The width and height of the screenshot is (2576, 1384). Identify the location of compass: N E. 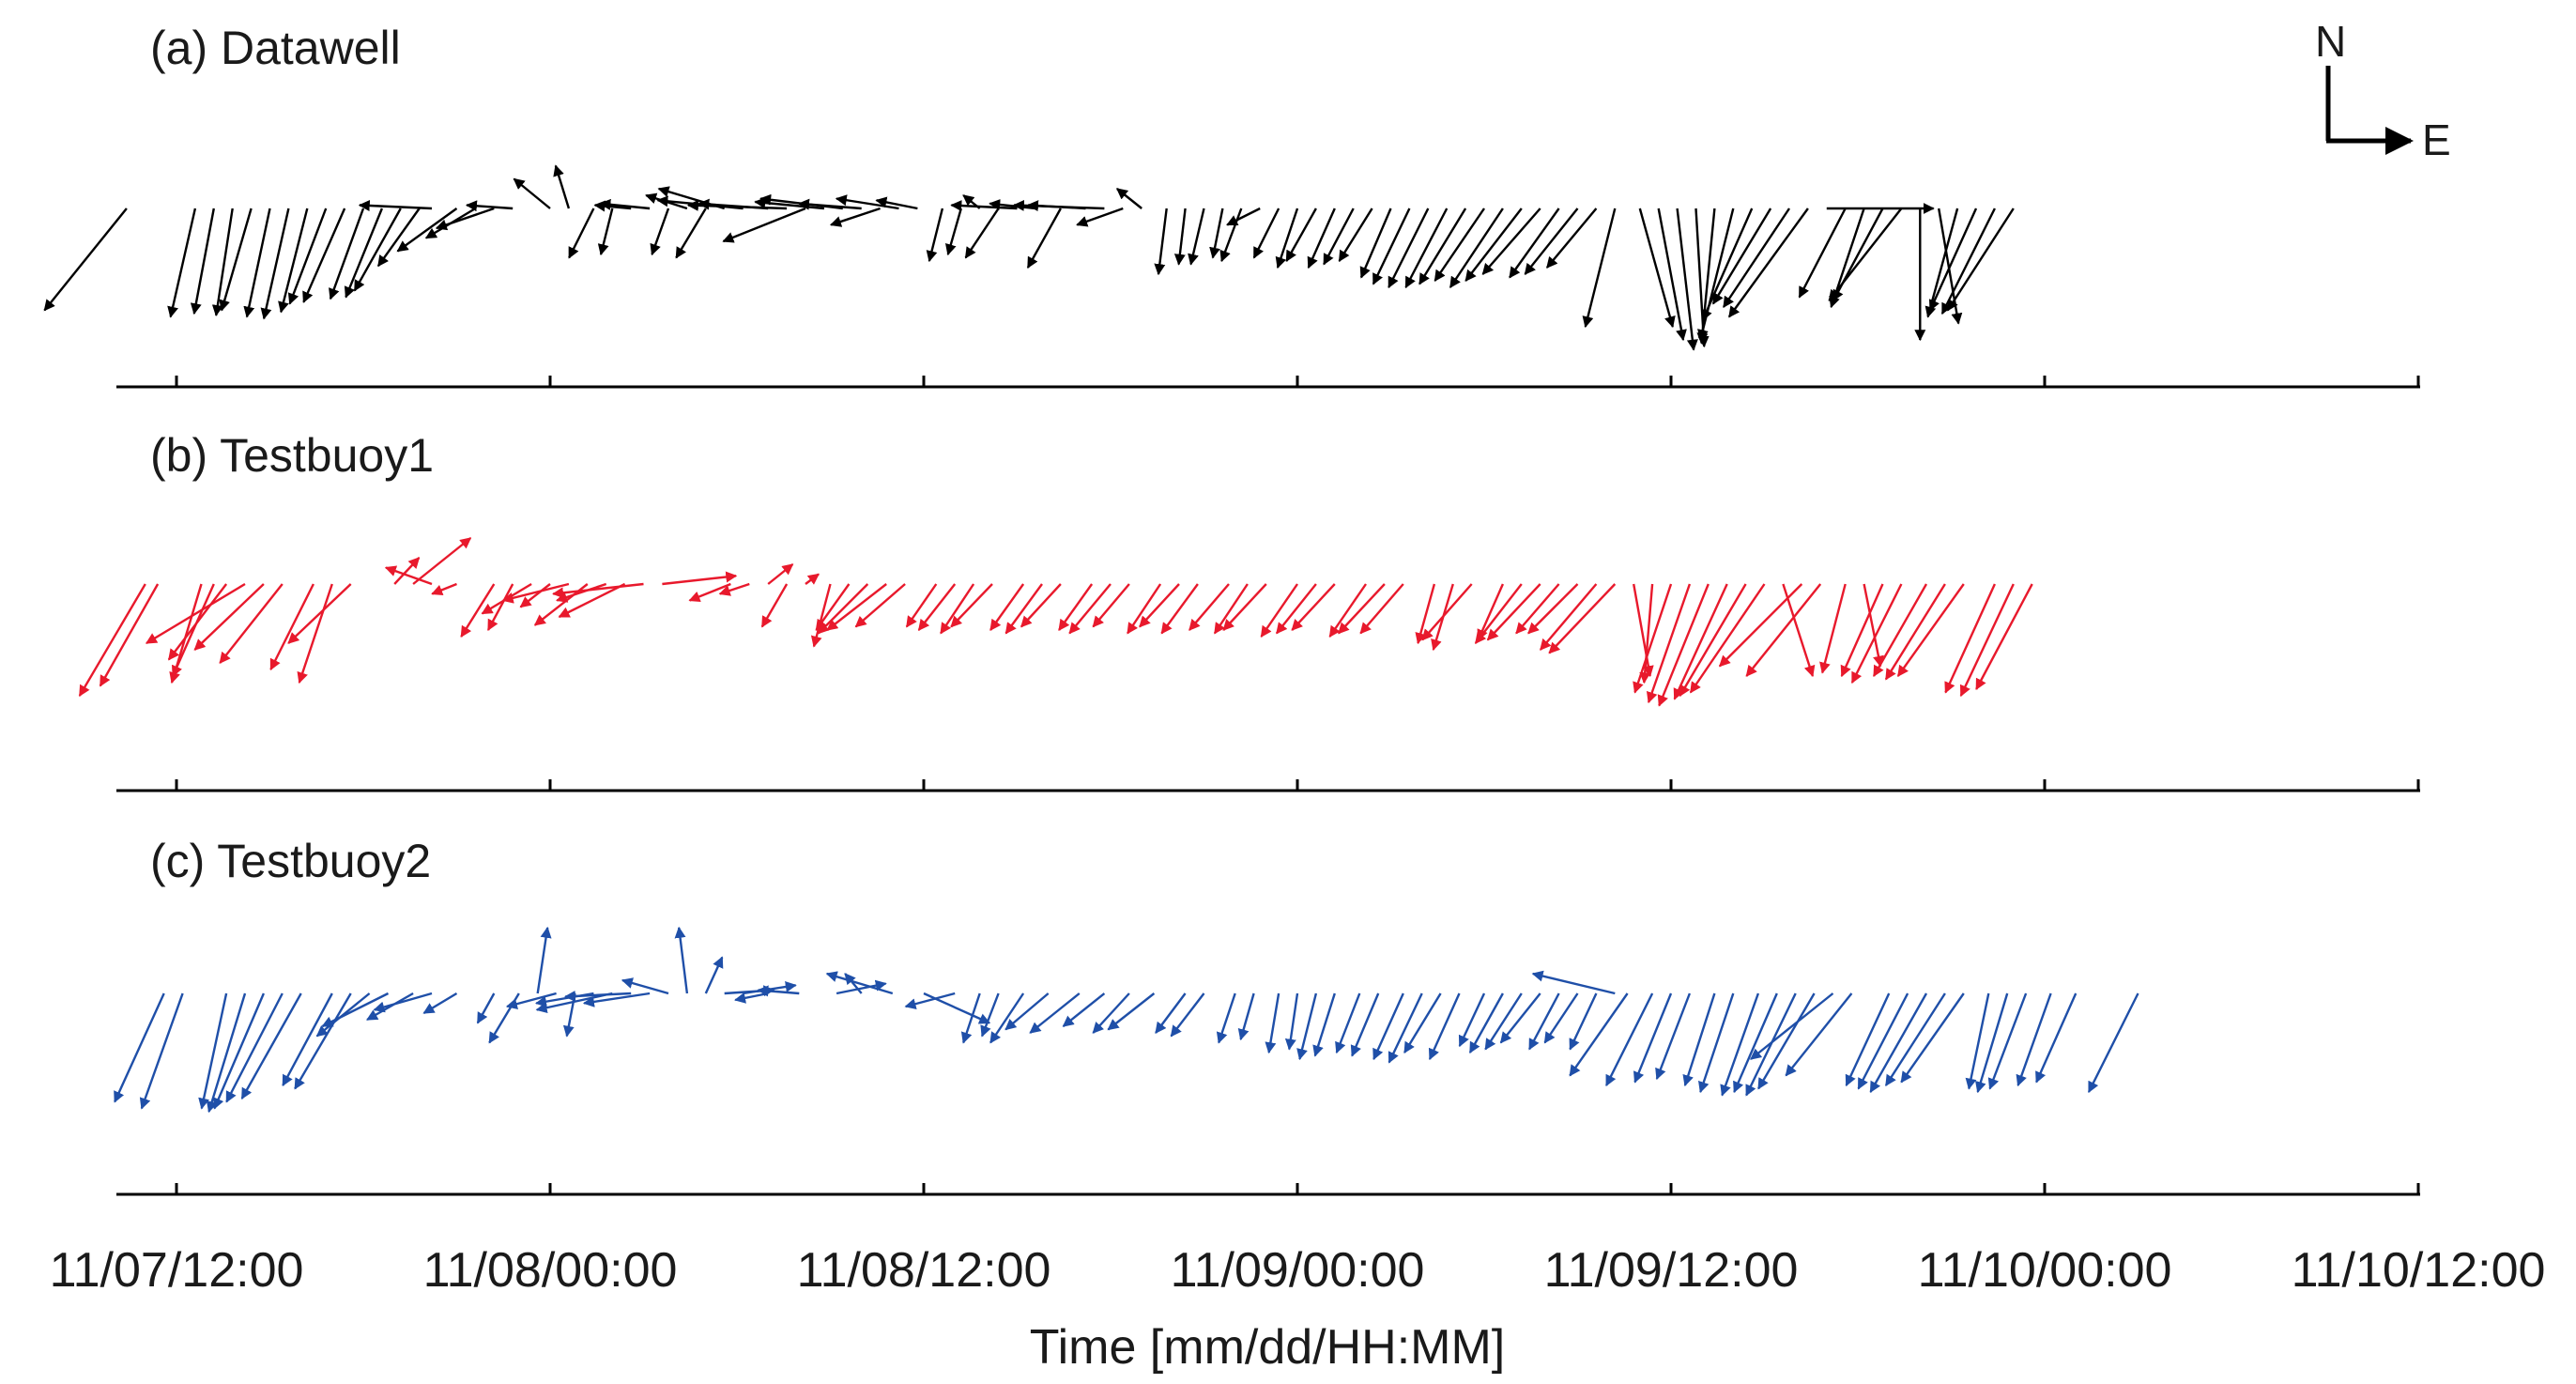
(2383, 90).